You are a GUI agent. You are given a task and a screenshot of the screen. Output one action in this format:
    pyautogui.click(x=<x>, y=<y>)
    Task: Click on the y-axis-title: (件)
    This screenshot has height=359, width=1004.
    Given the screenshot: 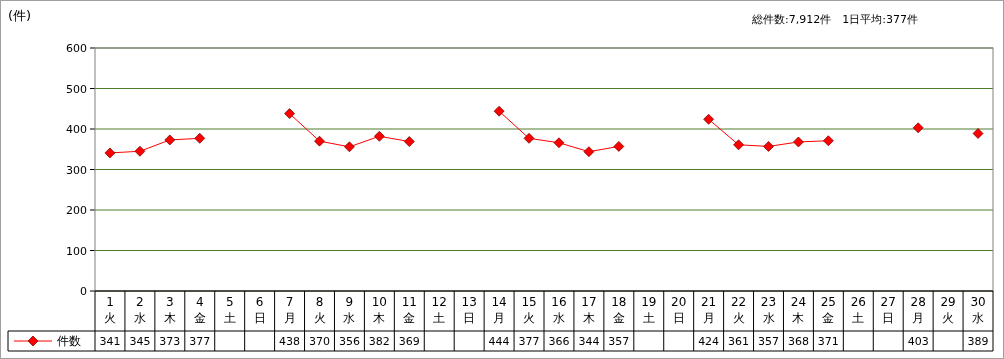 What is the action you would take?
    pyautogui.click(x=20, y=15)
    